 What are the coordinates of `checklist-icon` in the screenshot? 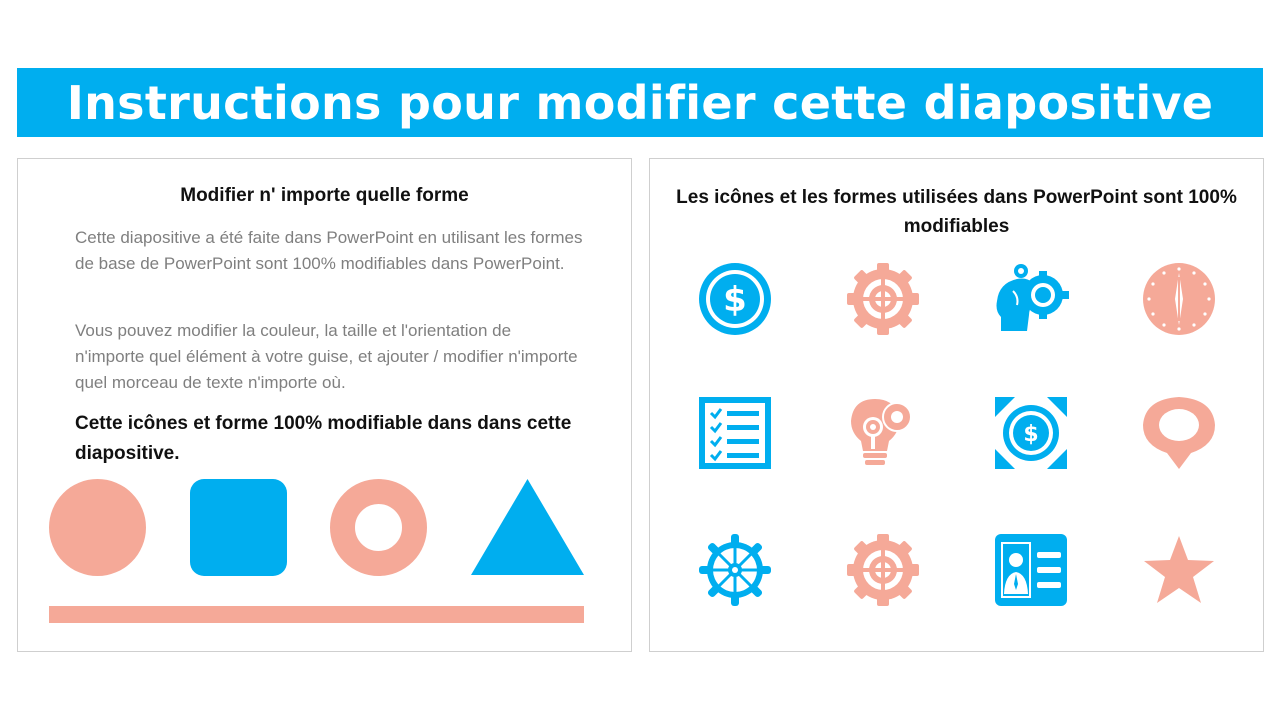 It's located at (735, 433).